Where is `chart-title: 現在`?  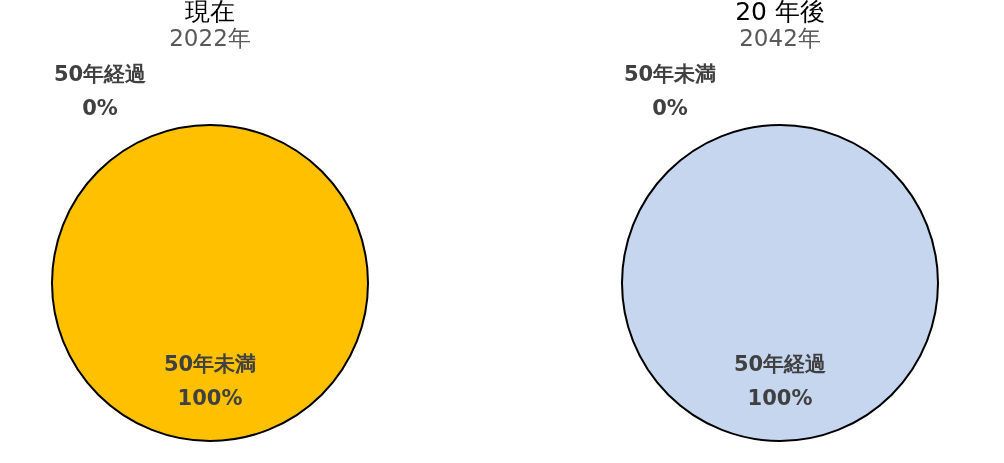
chart-title: 現在 is located at coordinates (210, 13).